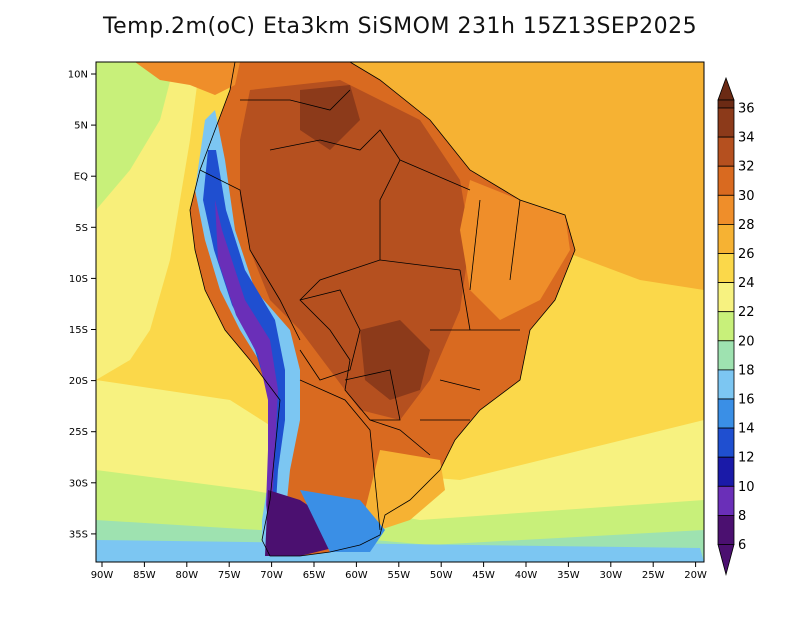  Describe the element at coordinates (746, 196) in the screenshot. I see `colorbar-label: 30` at that location.